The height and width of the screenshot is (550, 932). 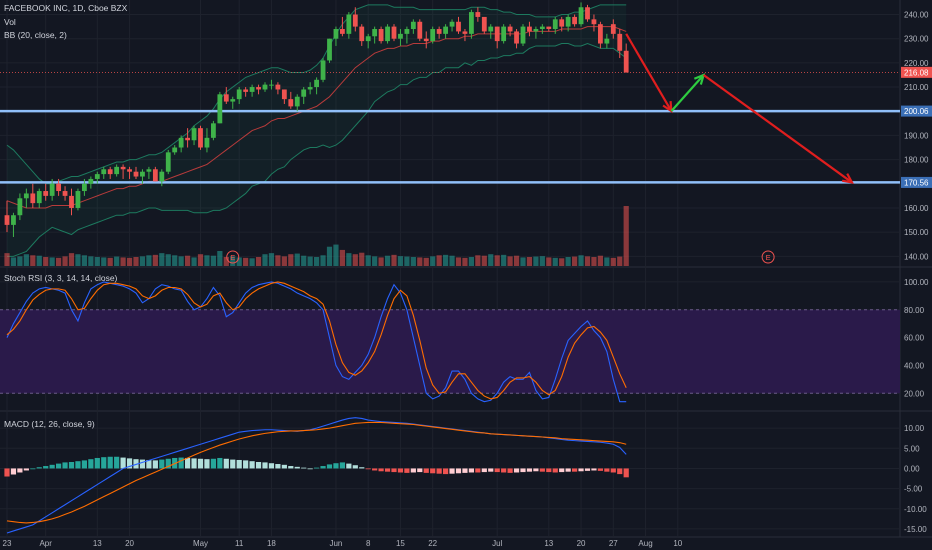 What do you see at coordinates (45, 543) in the screenshot?
I see `x-tick-label: Apr` at bounding box center [45, 543].